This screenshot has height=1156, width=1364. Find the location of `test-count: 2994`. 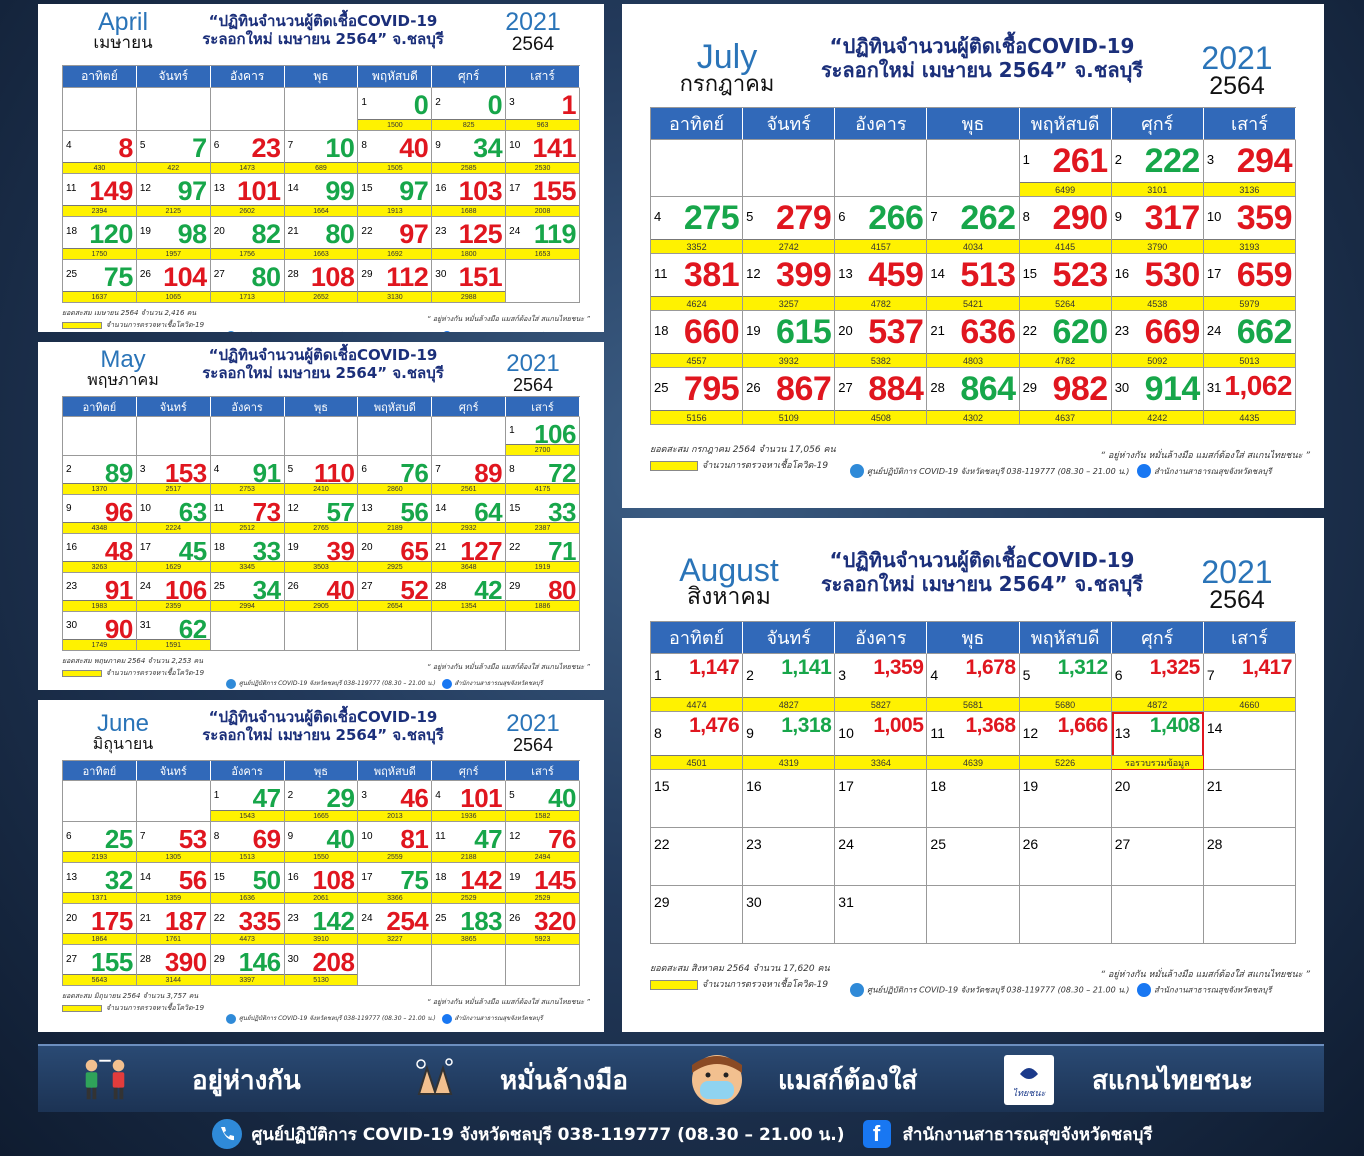

test-count: 2994 is located at coordinates (247, 605).